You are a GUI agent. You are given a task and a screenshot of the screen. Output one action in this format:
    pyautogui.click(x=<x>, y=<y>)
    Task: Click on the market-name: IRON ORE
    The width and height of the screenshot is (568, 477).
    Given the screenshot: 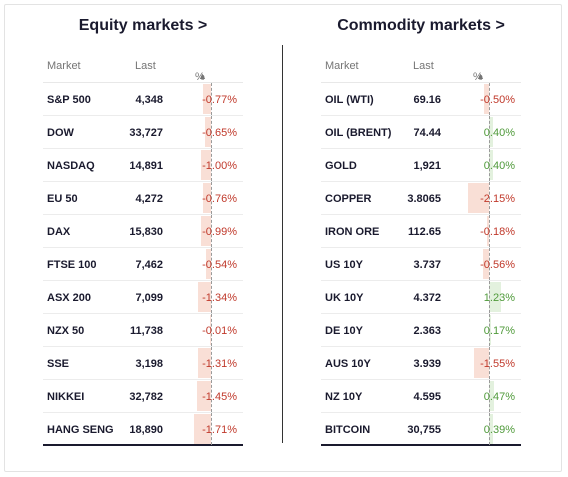 What is the action you would take?
    pyautogui.click(x=352, y=232)
    